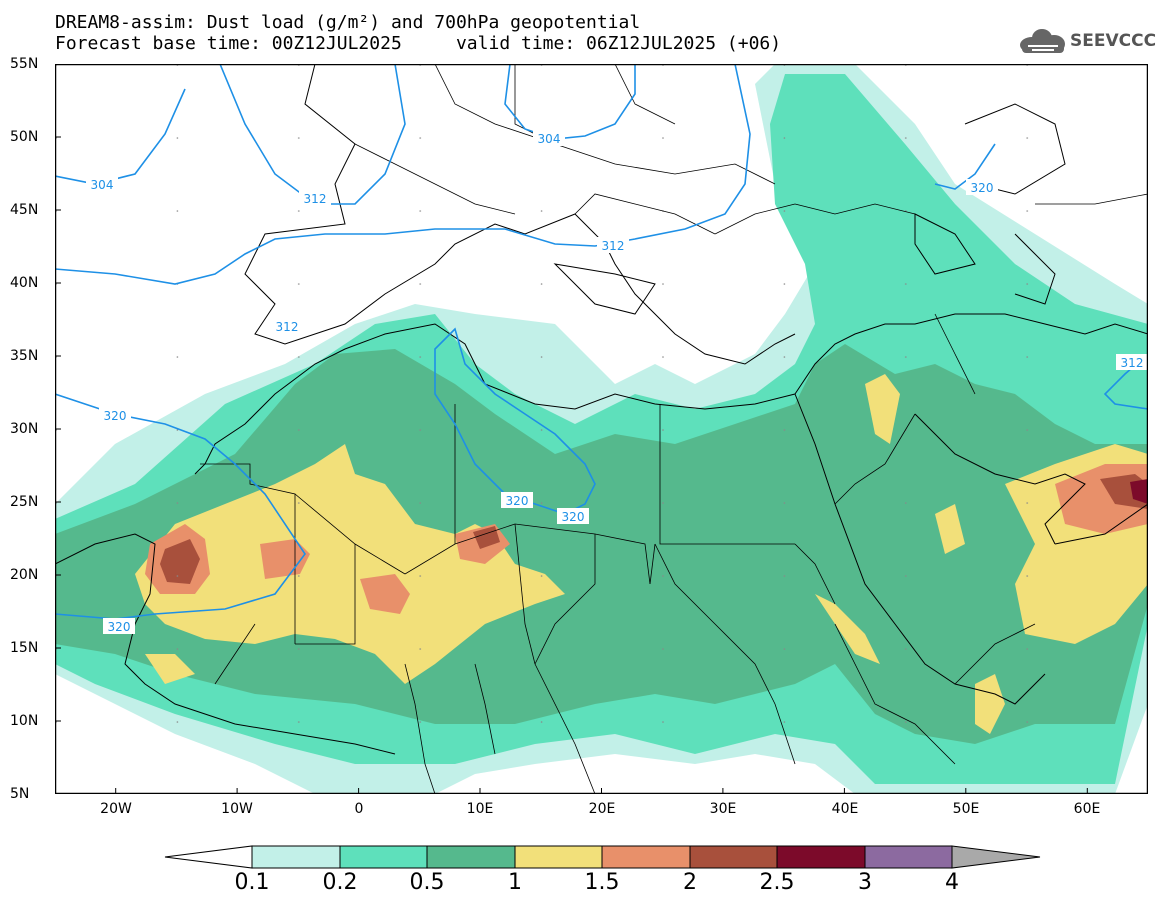  I want to click on logo-text: SEEVCCC, so click(1113, 41).